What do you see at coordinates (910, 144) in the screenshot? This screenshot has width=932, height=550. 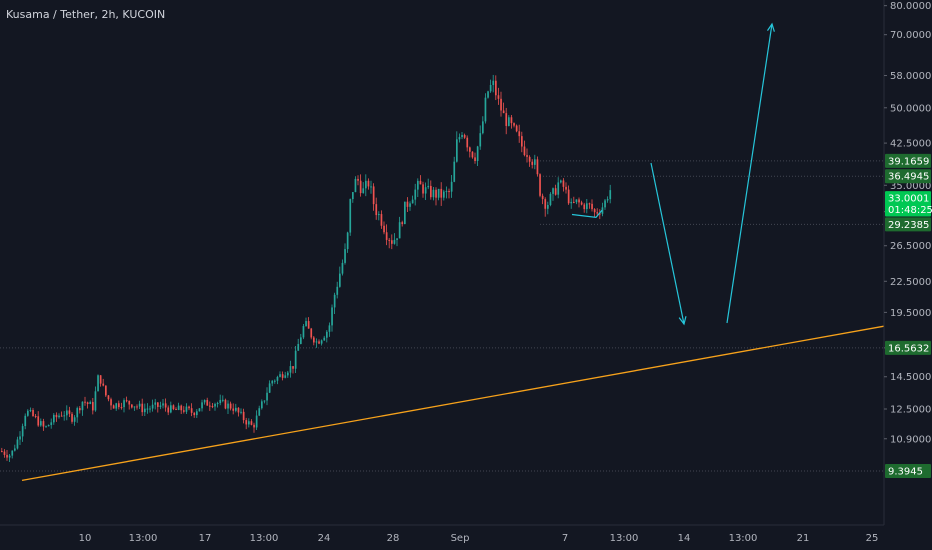 I see `price-tick-label: 42.5000` at bounding box center [910, 144].